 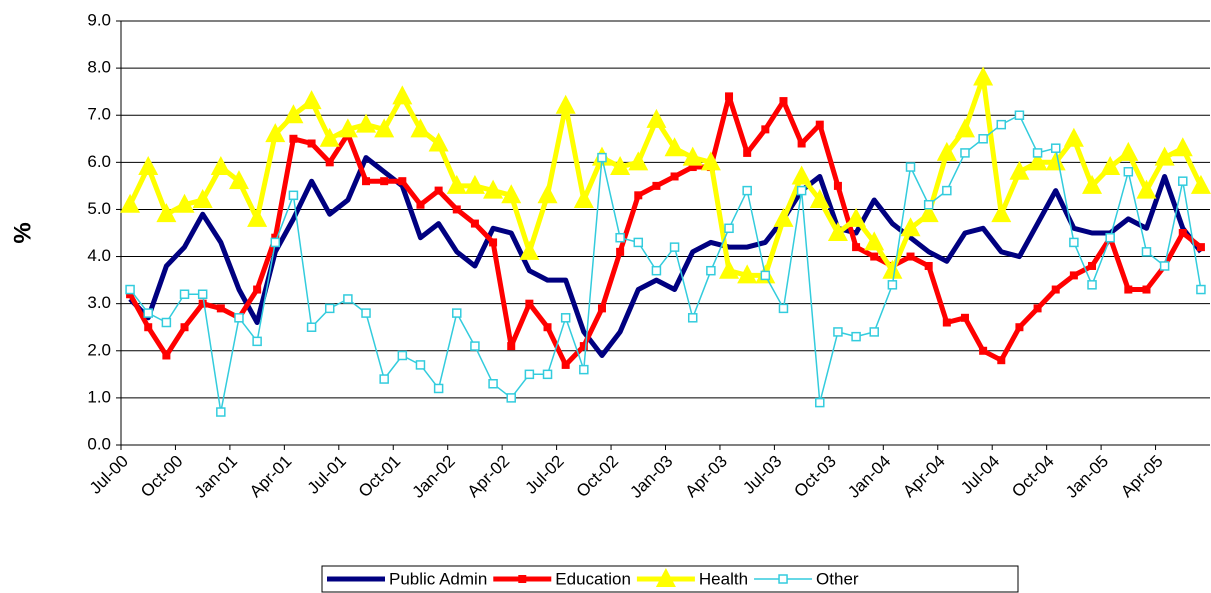 What do you see at coordinates (924, 477) in the screenshot?
I see `x-tick-label: Apr-04` at bounding box center [924, 477].